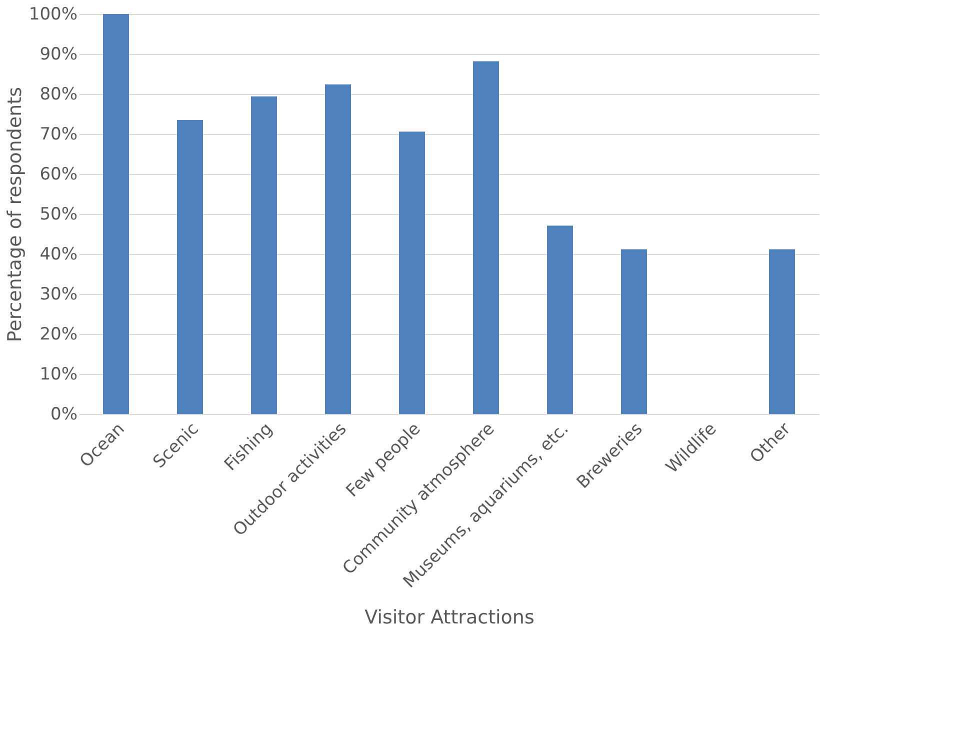 This screenshot has height=742, width=963. I want to click on y-tick-label: 60%, so click(59, 174).